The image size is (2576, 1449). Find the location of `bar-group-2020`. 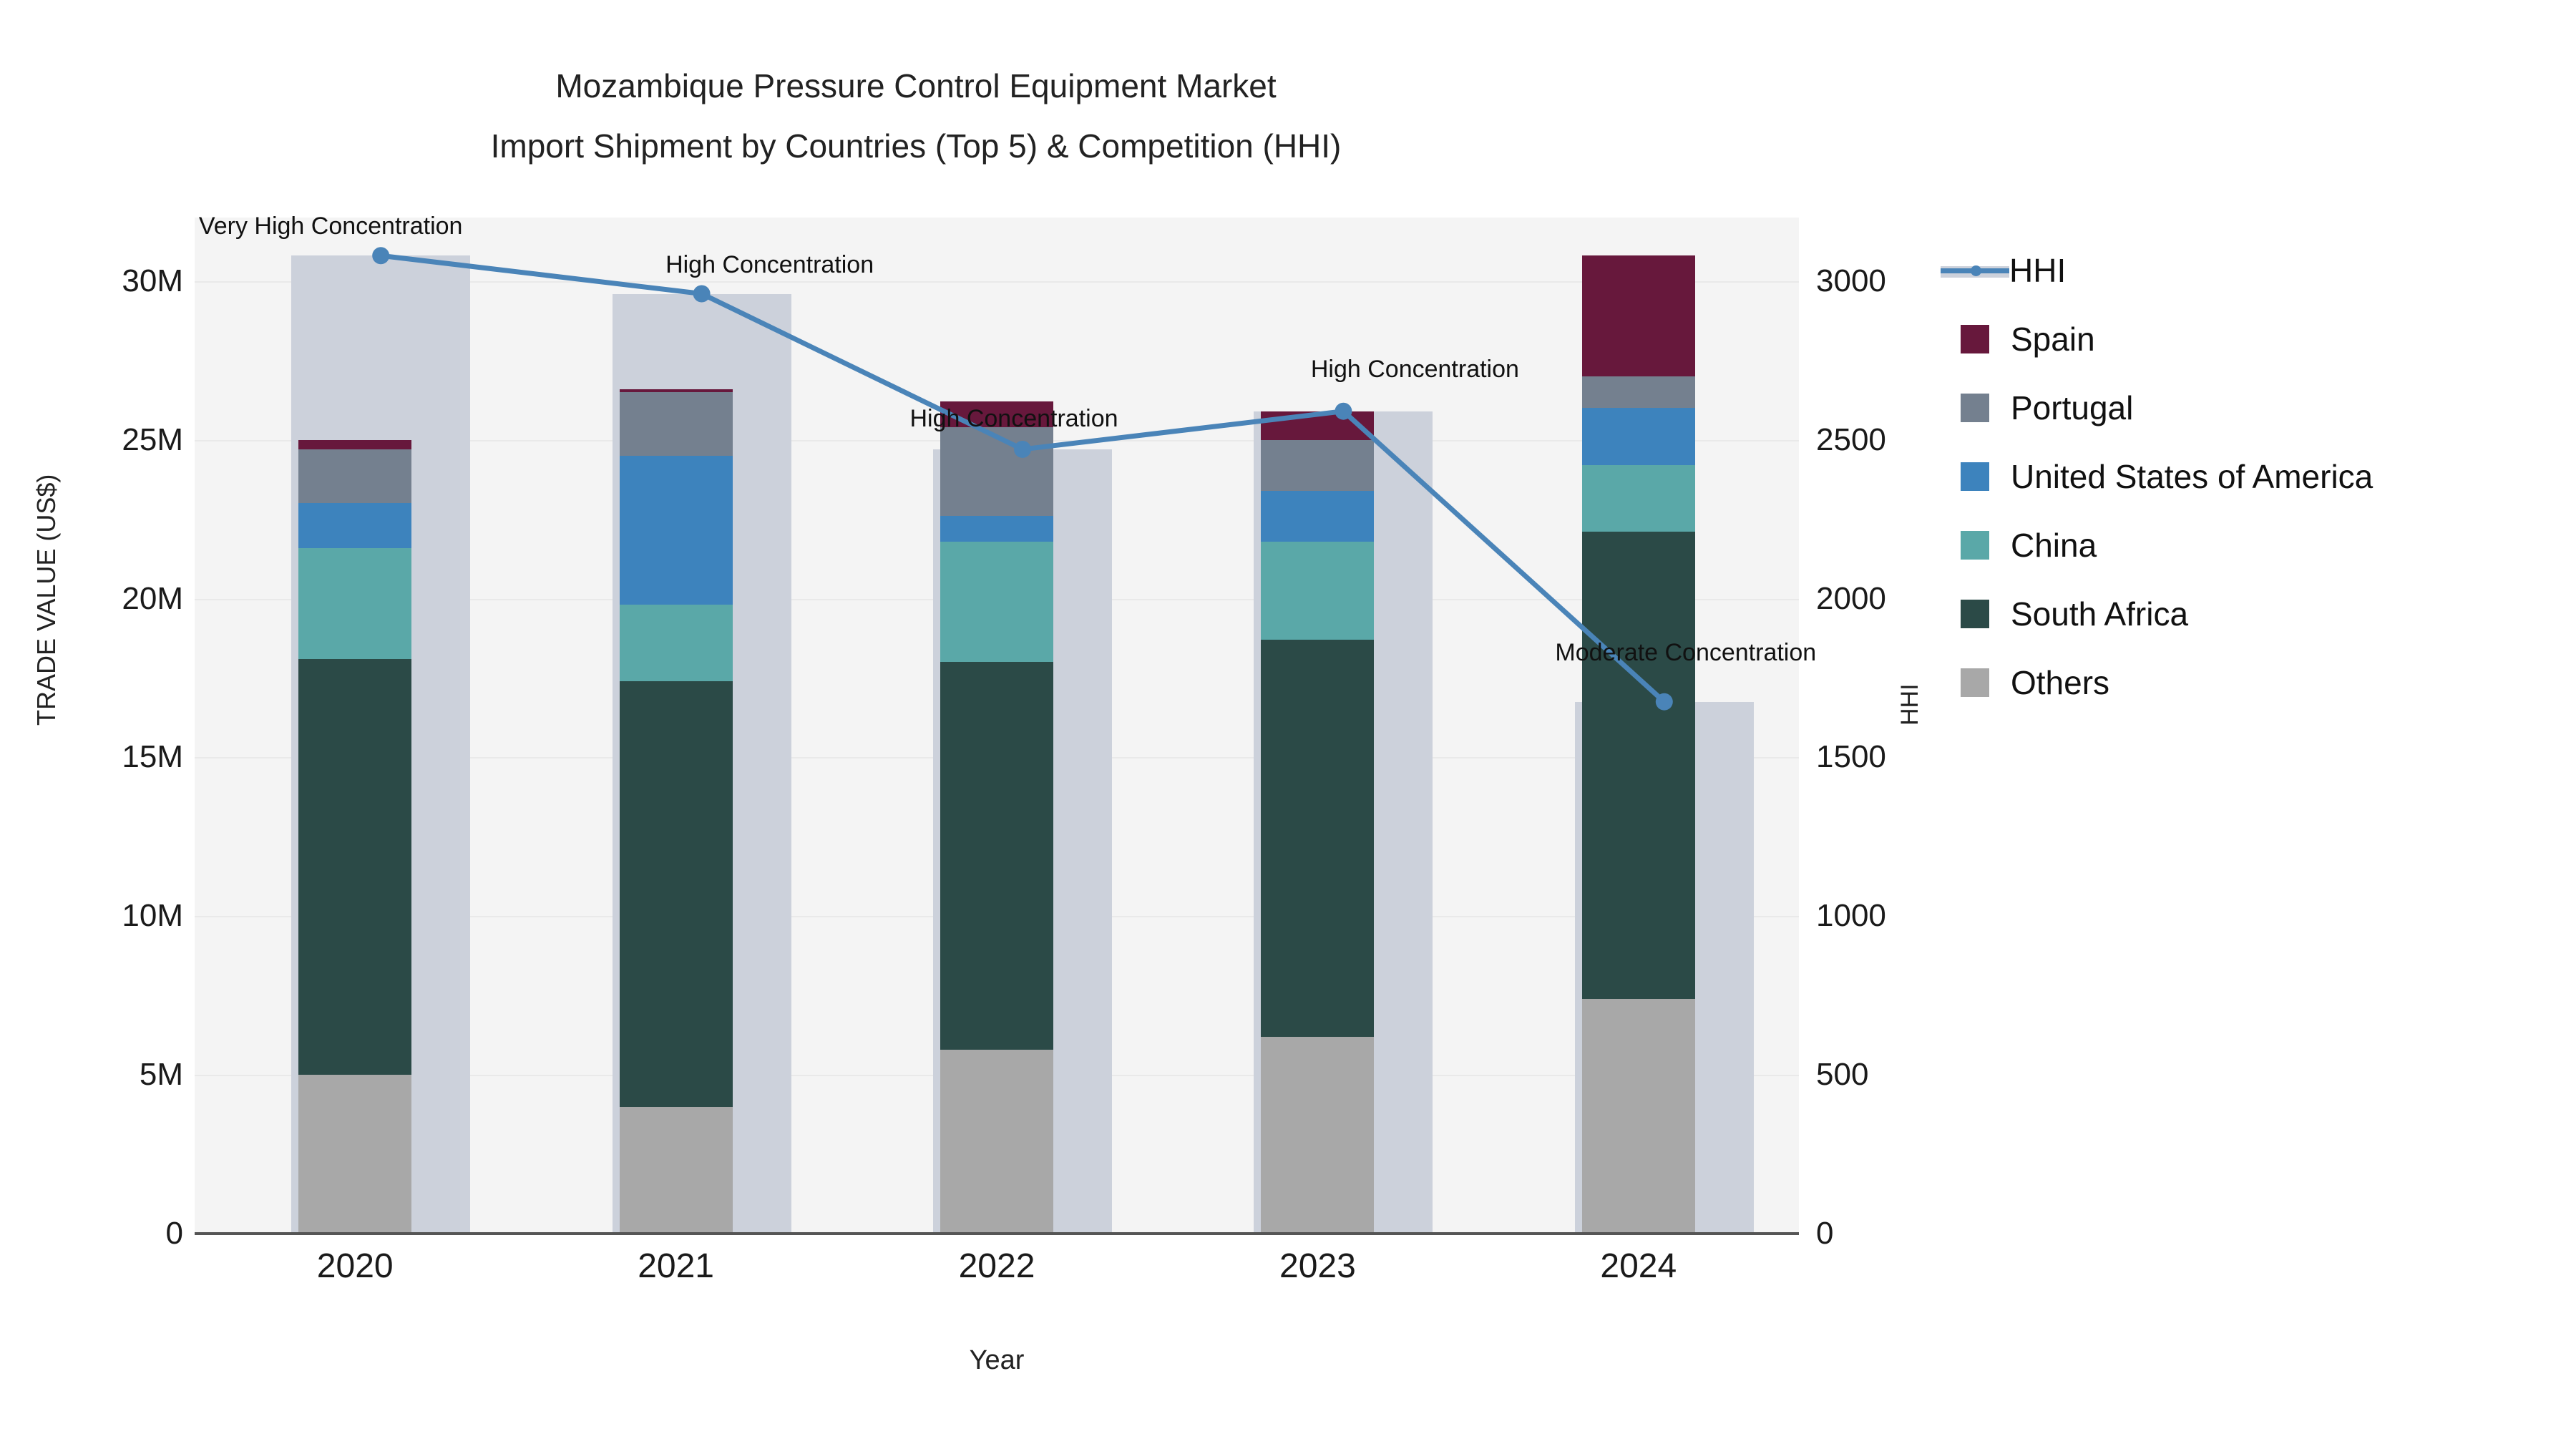

bar-group-2020 is located at coordinates (355, 726).